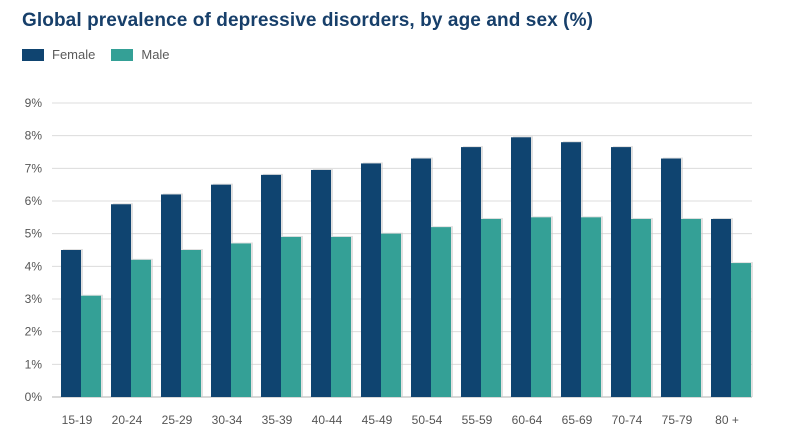 The image size is (789, 437). I want to click on legend-label-female: Female, so click(74, 54).